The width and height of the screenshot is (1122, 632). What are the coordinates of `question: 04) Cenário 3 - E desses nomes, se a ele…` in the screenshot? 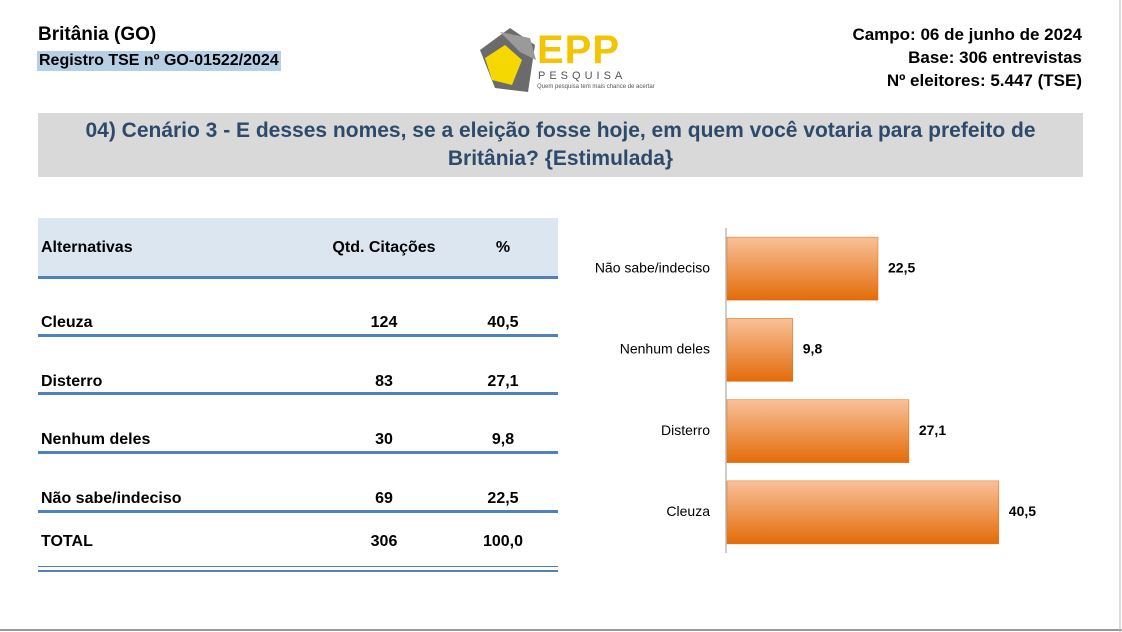 It's located at (560, 145).